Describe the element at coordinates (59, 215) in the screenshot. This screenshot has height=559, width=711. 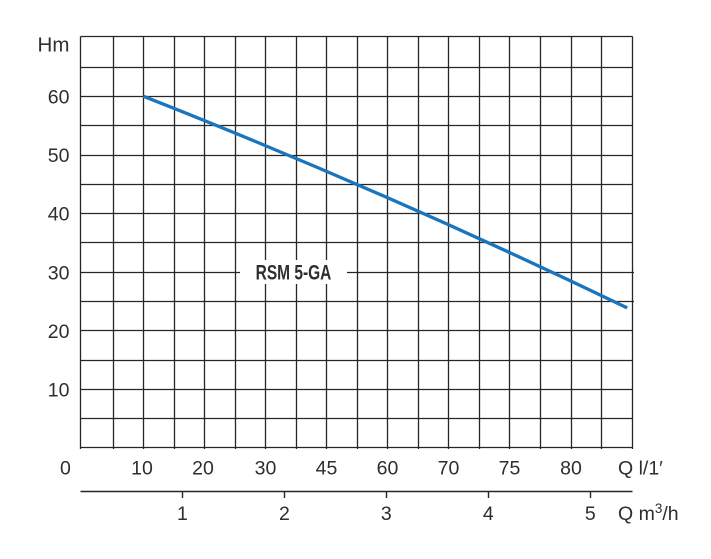
I see `svg-text: 40` at that location.